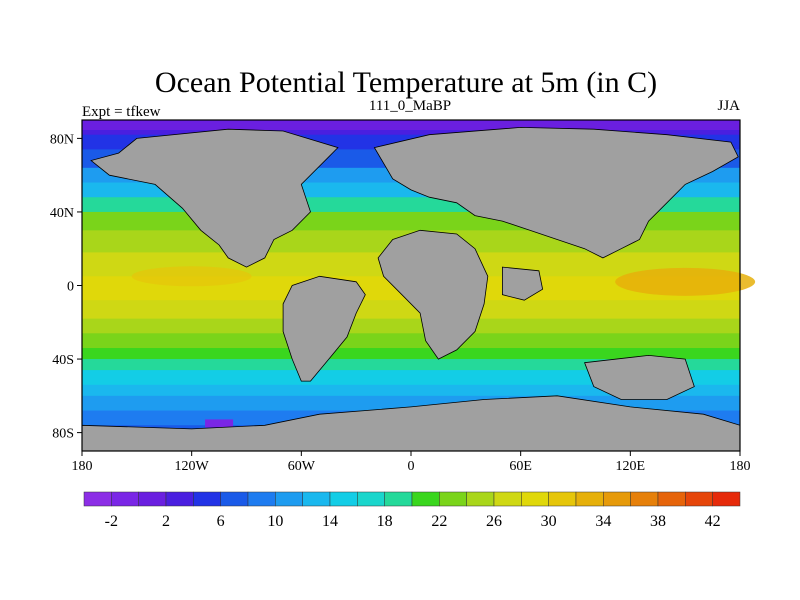  I want to click on x-tick-label: 60W, so click(302, 466).